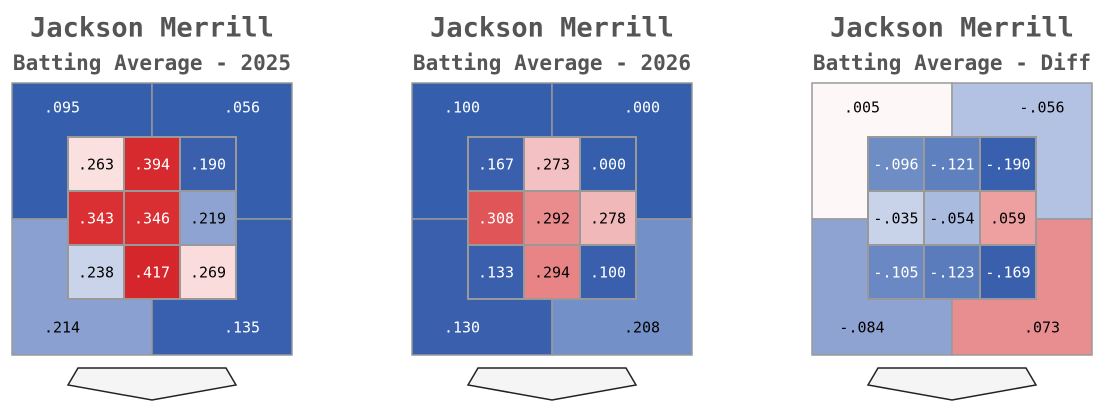  What do you see at coordinates (496, 273) in the screenshot?
I see `strike-label: .133` at bounding box center [496, 273].